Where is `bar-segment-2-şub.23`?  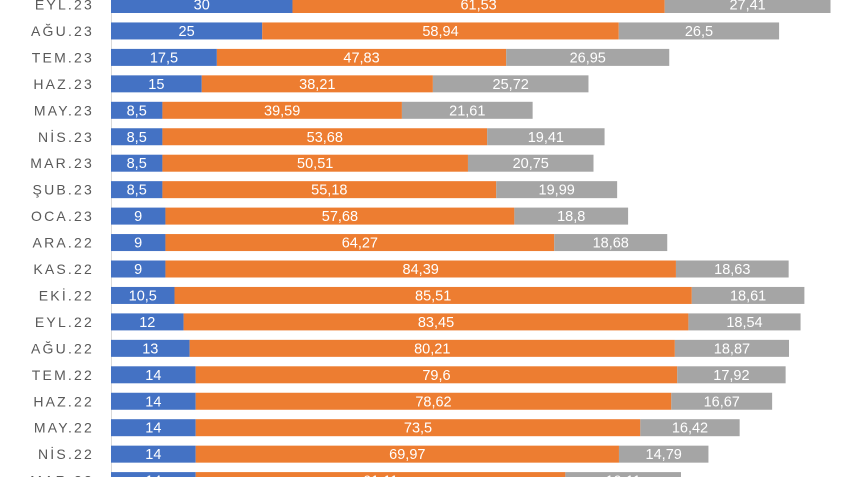
bar-segment-2-şub.23 is located at coordinates (329, 190).